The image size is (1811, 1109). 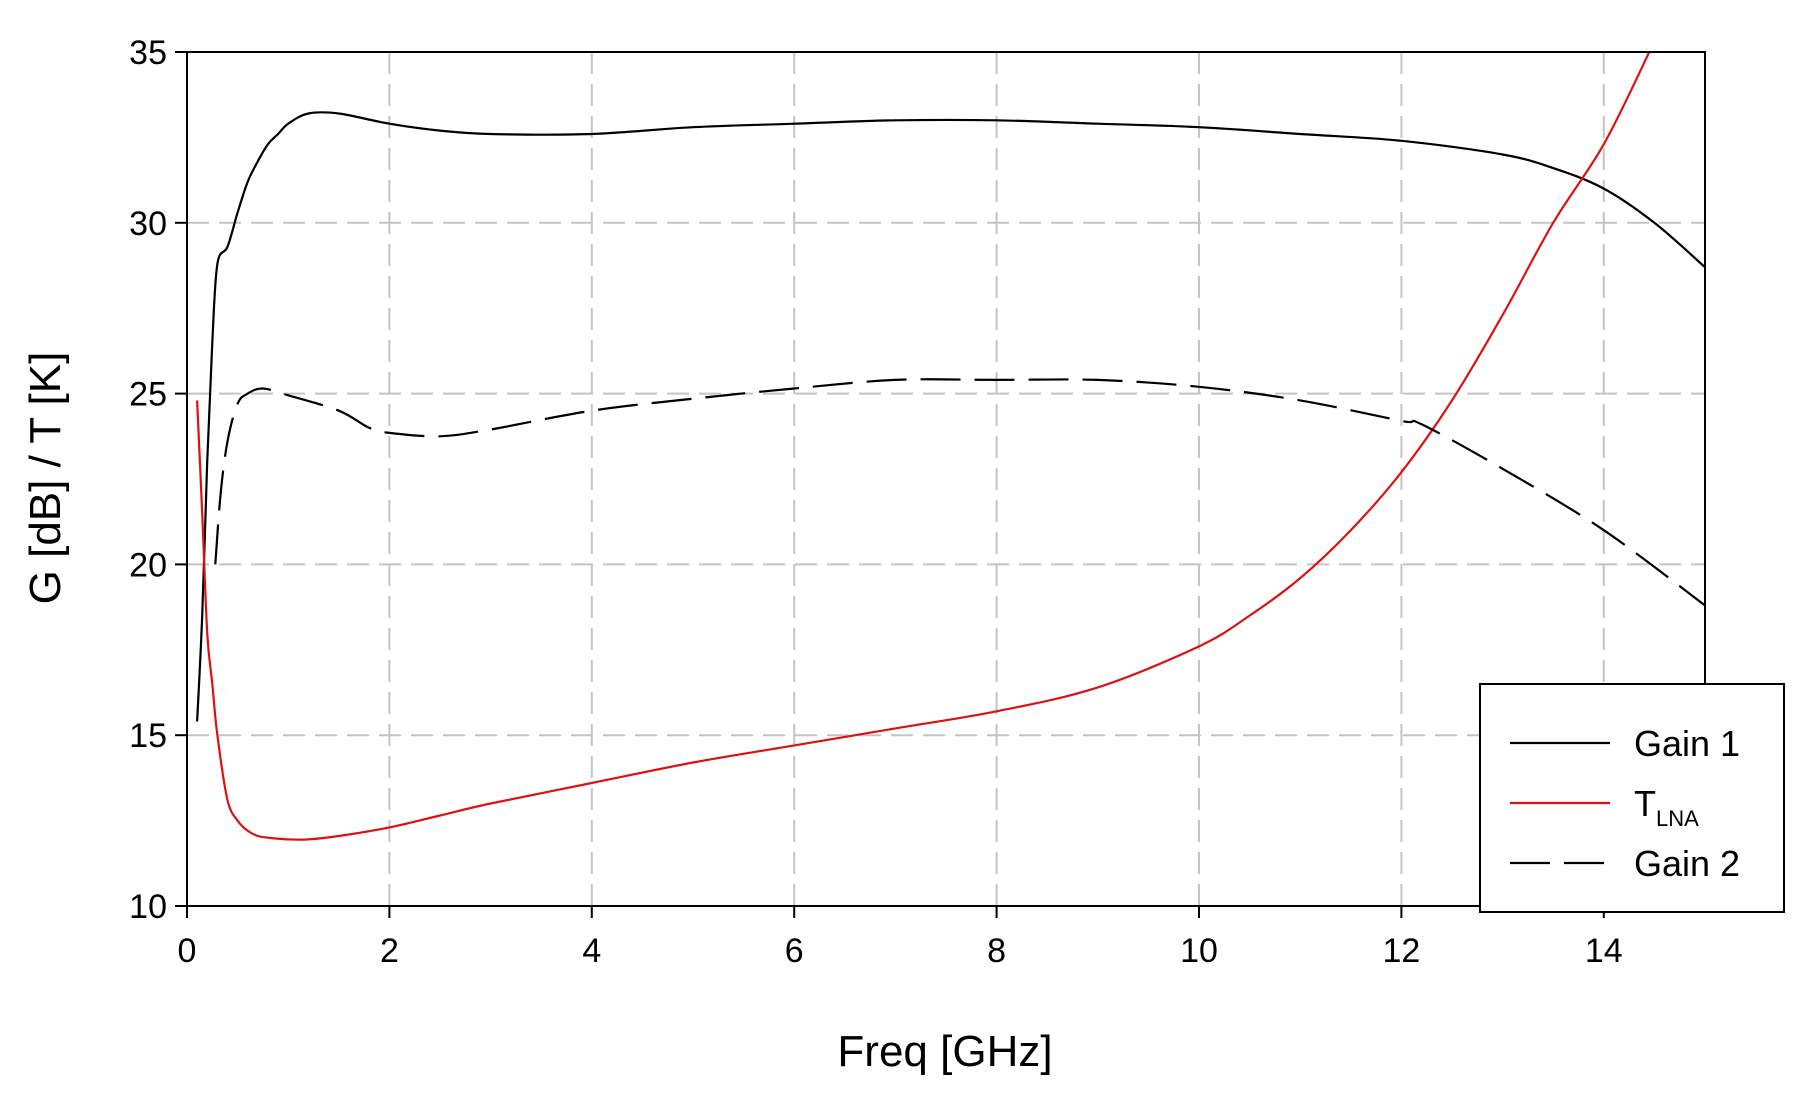 I want to click on x-tick-label: 8, so click(x=996, y=951).